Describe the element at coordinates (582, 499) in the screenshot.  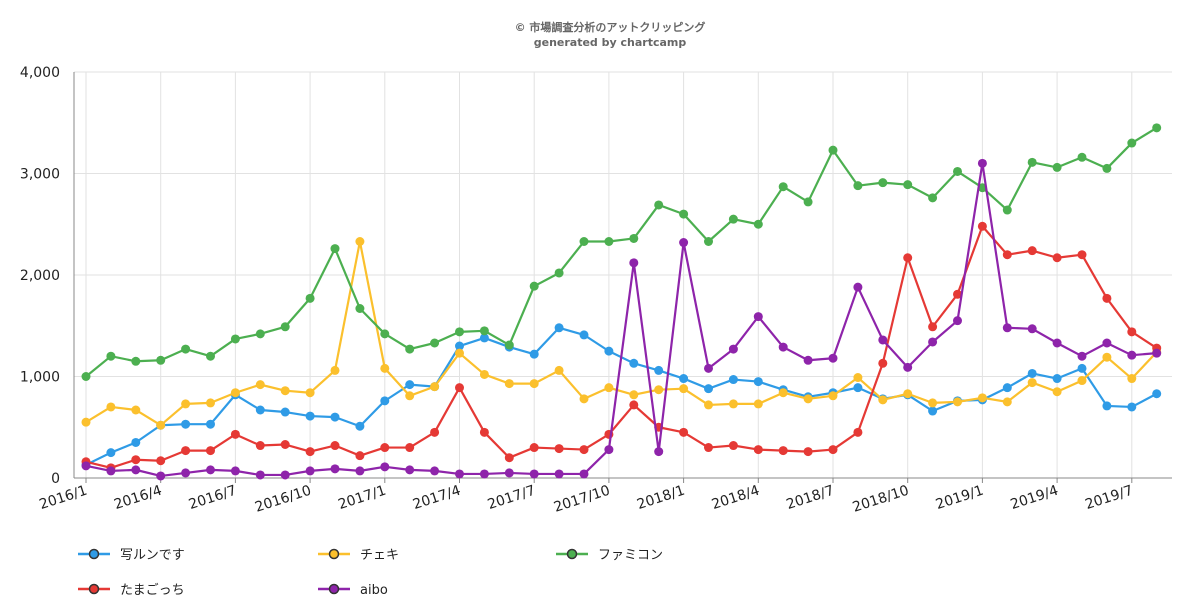
I see `x-tick-label: 2017/10` at that location.